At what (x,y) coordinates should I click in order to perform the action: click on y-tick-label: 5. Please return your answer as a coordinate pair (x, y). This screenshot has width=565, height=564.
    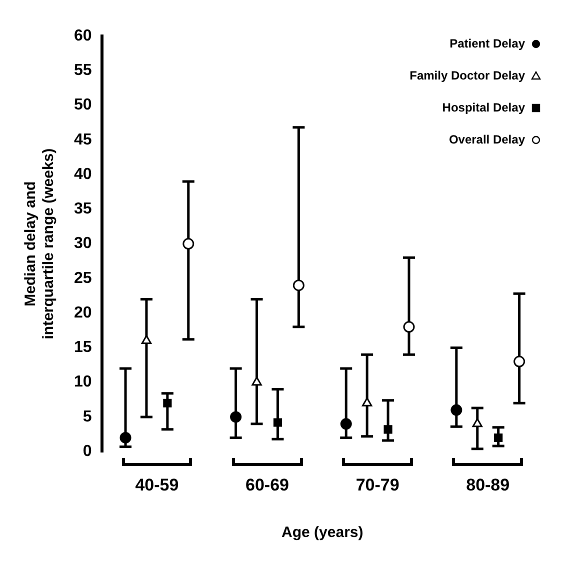
    Looking at the image, I should click on (87, 417).